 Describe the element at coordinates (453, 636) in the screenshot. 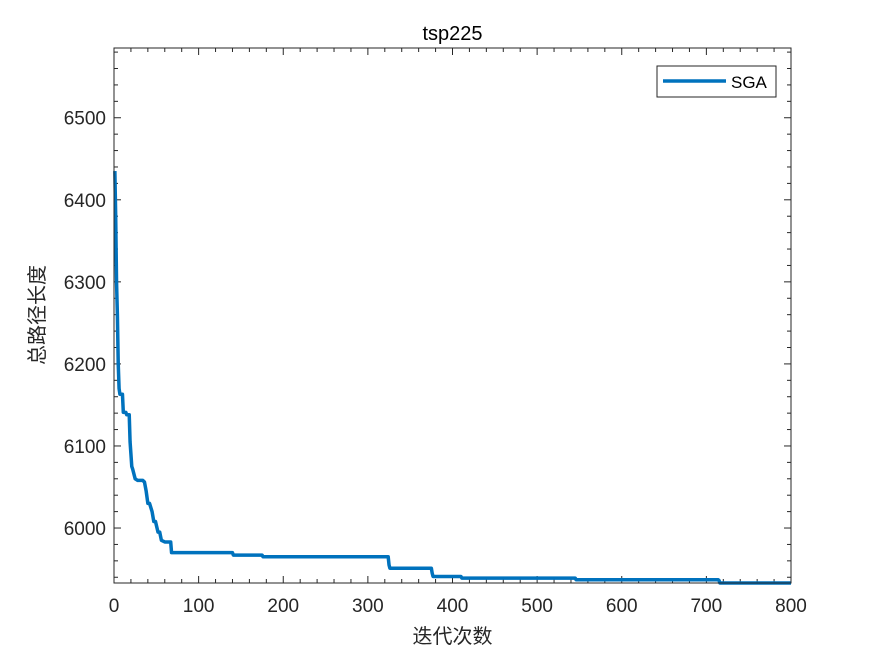

I see `x-axis-label: 迭代次数` at that location.